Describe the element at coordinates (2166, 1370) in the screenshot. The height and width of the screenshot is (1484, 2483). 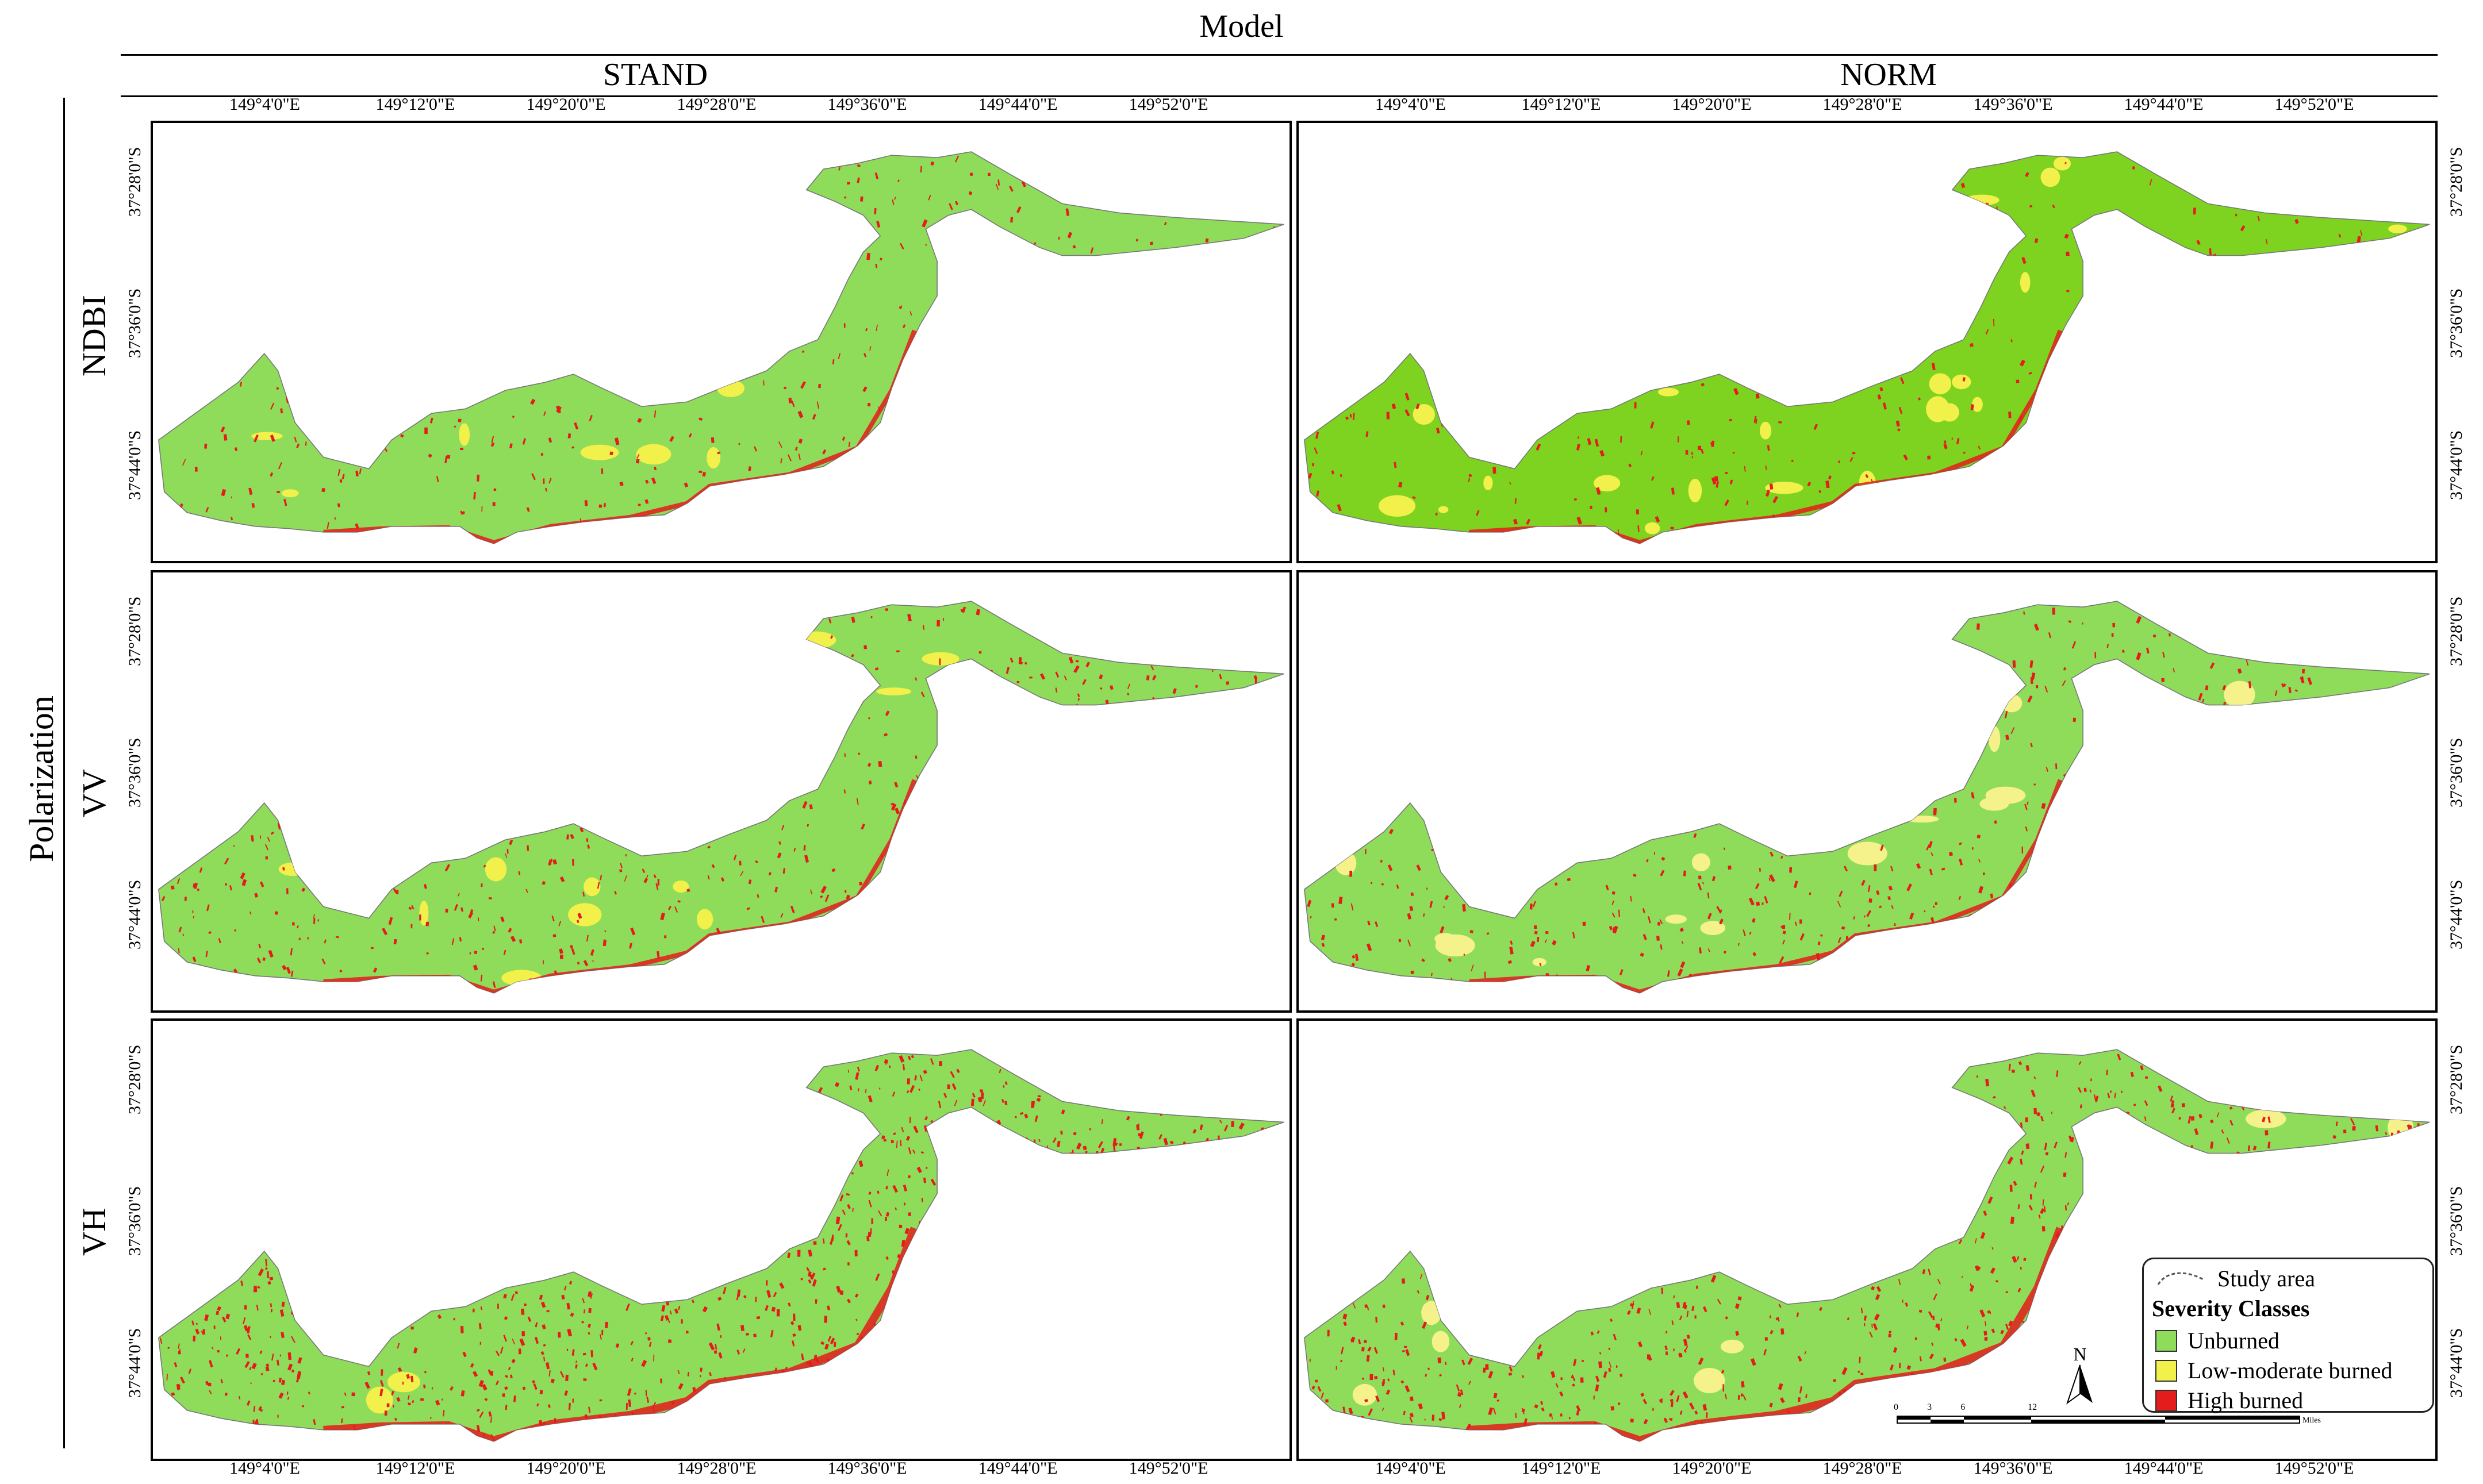
I see `legend-swatch-low-moderate` at that location.